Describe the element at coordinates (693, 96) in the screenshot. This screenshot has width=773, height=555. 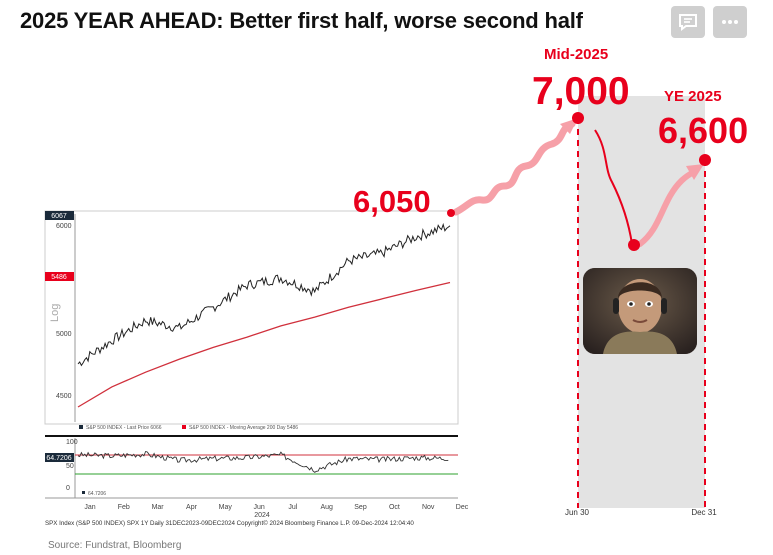
I see `ye-2025-label: YE 2025` at that location.